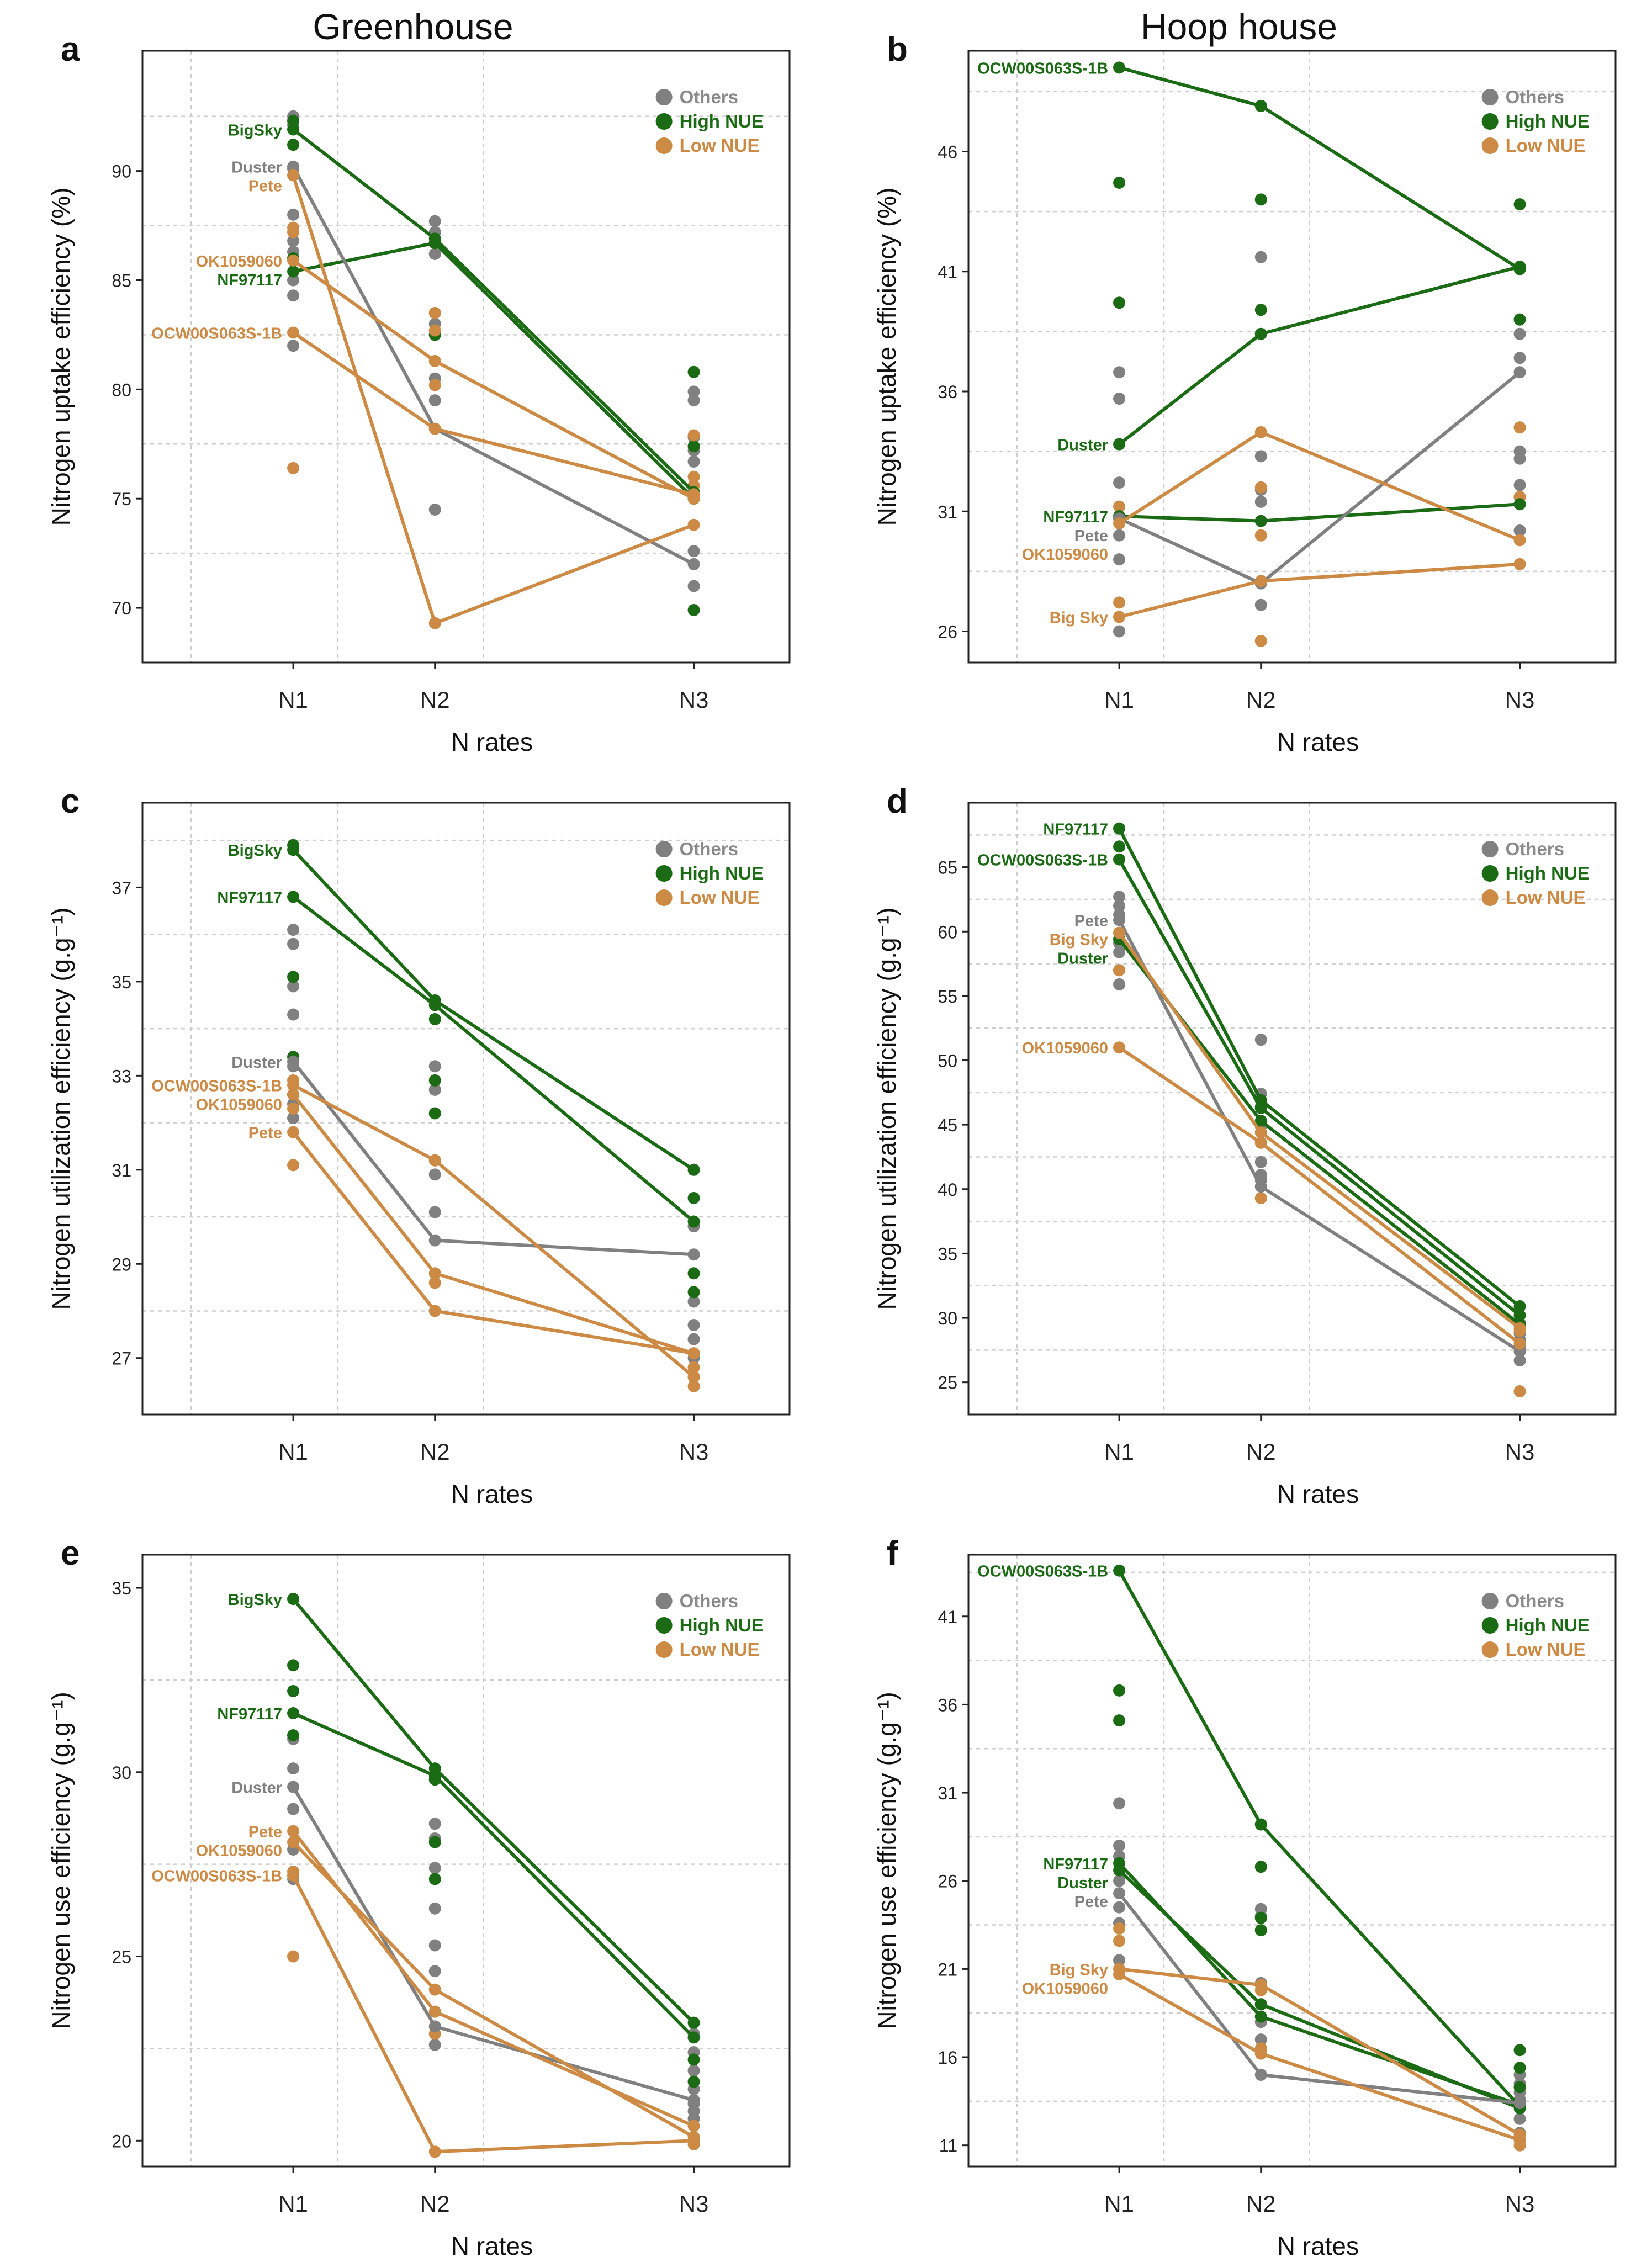 This screenshot has width=1652, height=2257. What do you see at coordinates (947, 996) in the screenshot?
I see `y-tick-label: 55` at bounding box center [947, 996].